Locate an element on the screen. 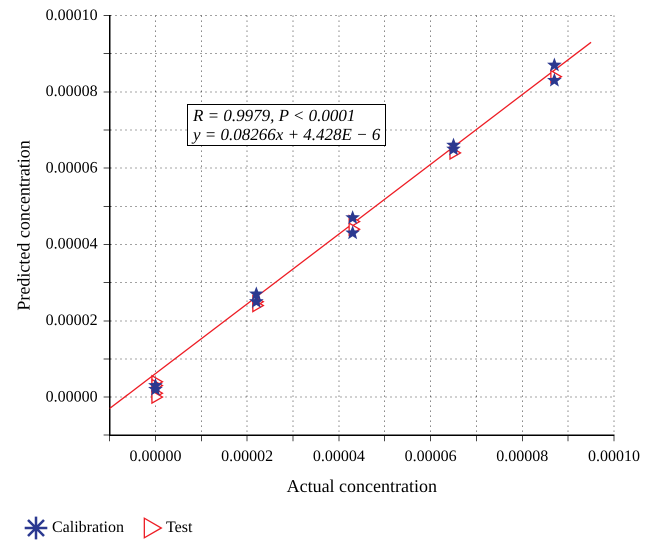  y-tick-label: 0.00010 is located at coordinates (72, 15).